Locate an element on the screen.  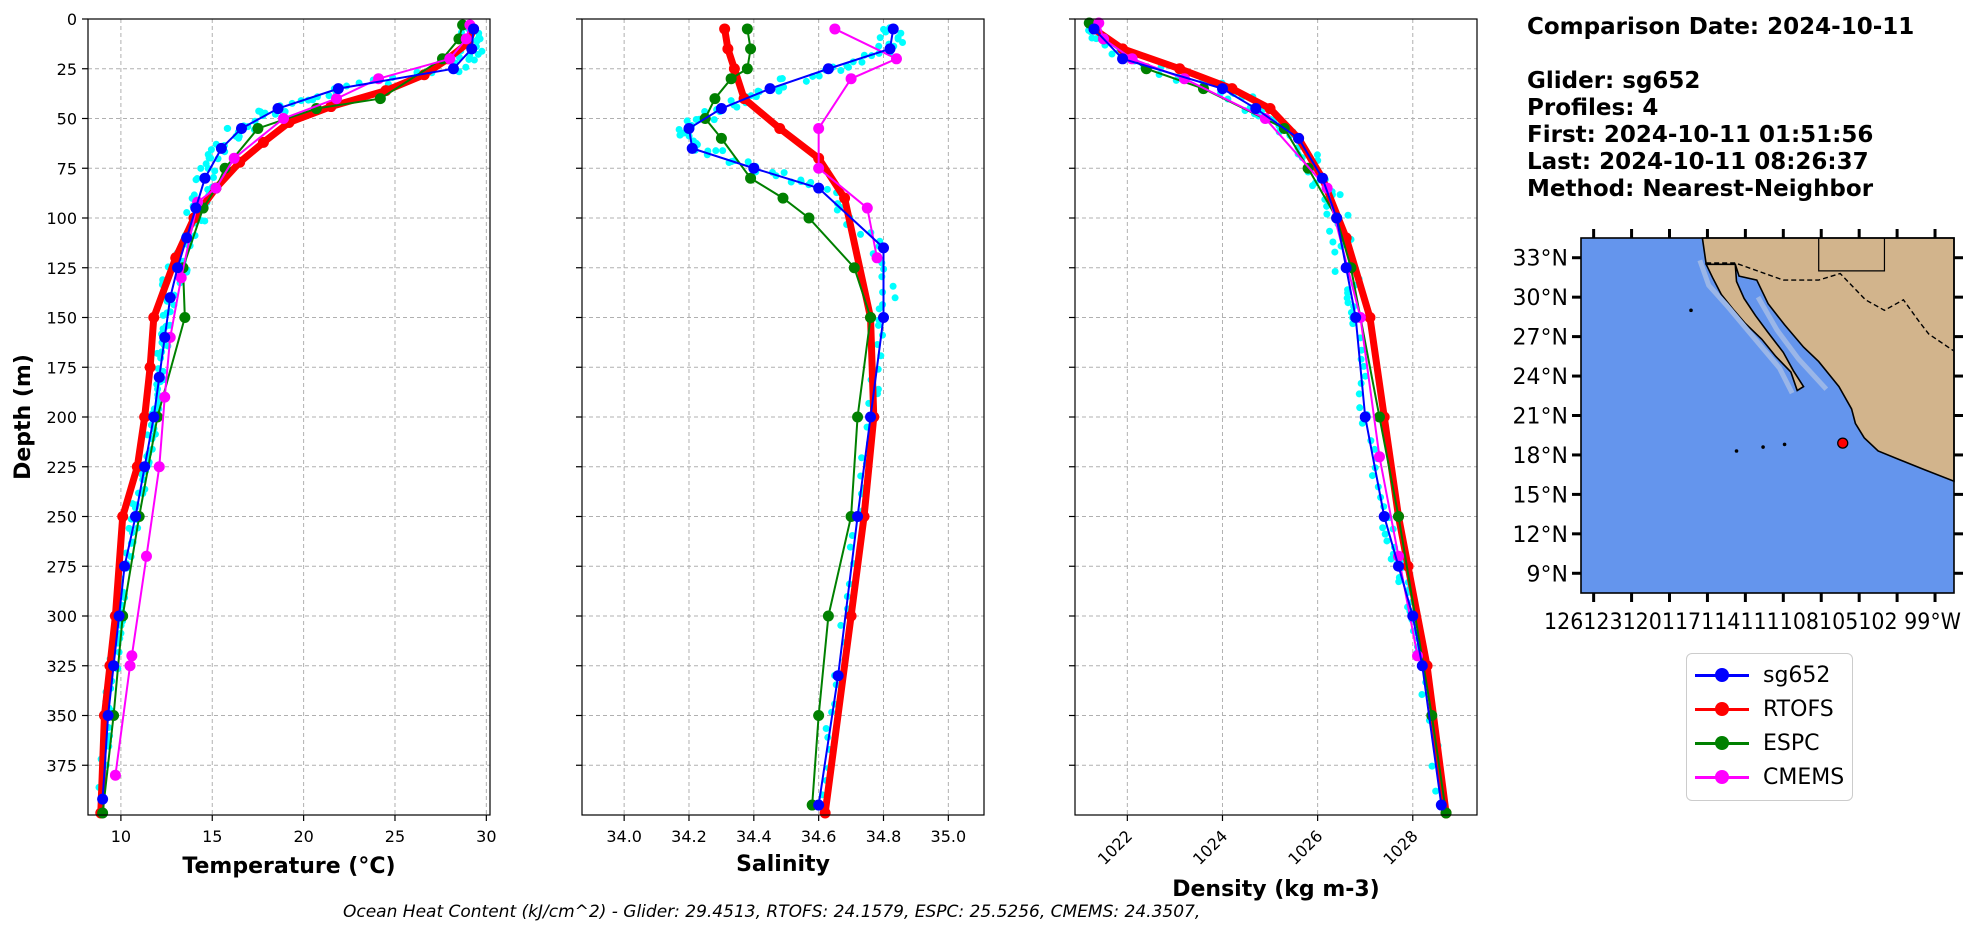
x-tick-label: 34.4 is located at coordinates (754, 836).